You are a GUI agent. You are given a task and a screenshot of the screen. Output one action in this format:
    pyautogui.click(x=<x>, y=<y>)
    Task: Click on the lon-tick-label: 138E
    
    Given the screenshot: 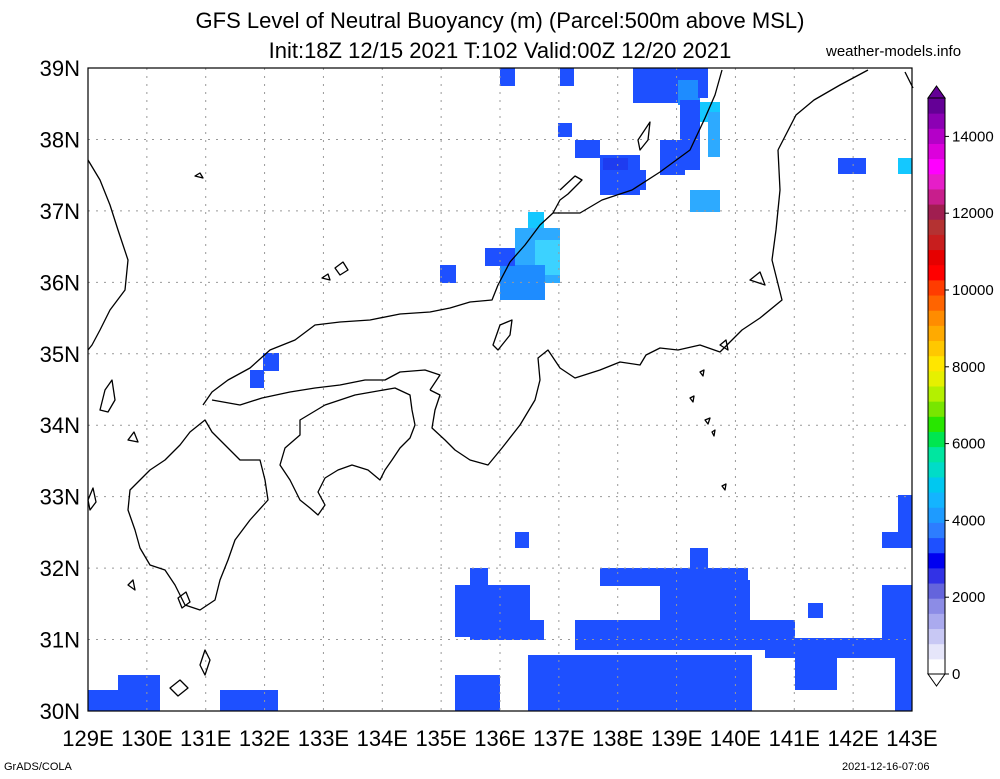 What is the action you would take?
    pyautogui.click(x=617, y=738)
    